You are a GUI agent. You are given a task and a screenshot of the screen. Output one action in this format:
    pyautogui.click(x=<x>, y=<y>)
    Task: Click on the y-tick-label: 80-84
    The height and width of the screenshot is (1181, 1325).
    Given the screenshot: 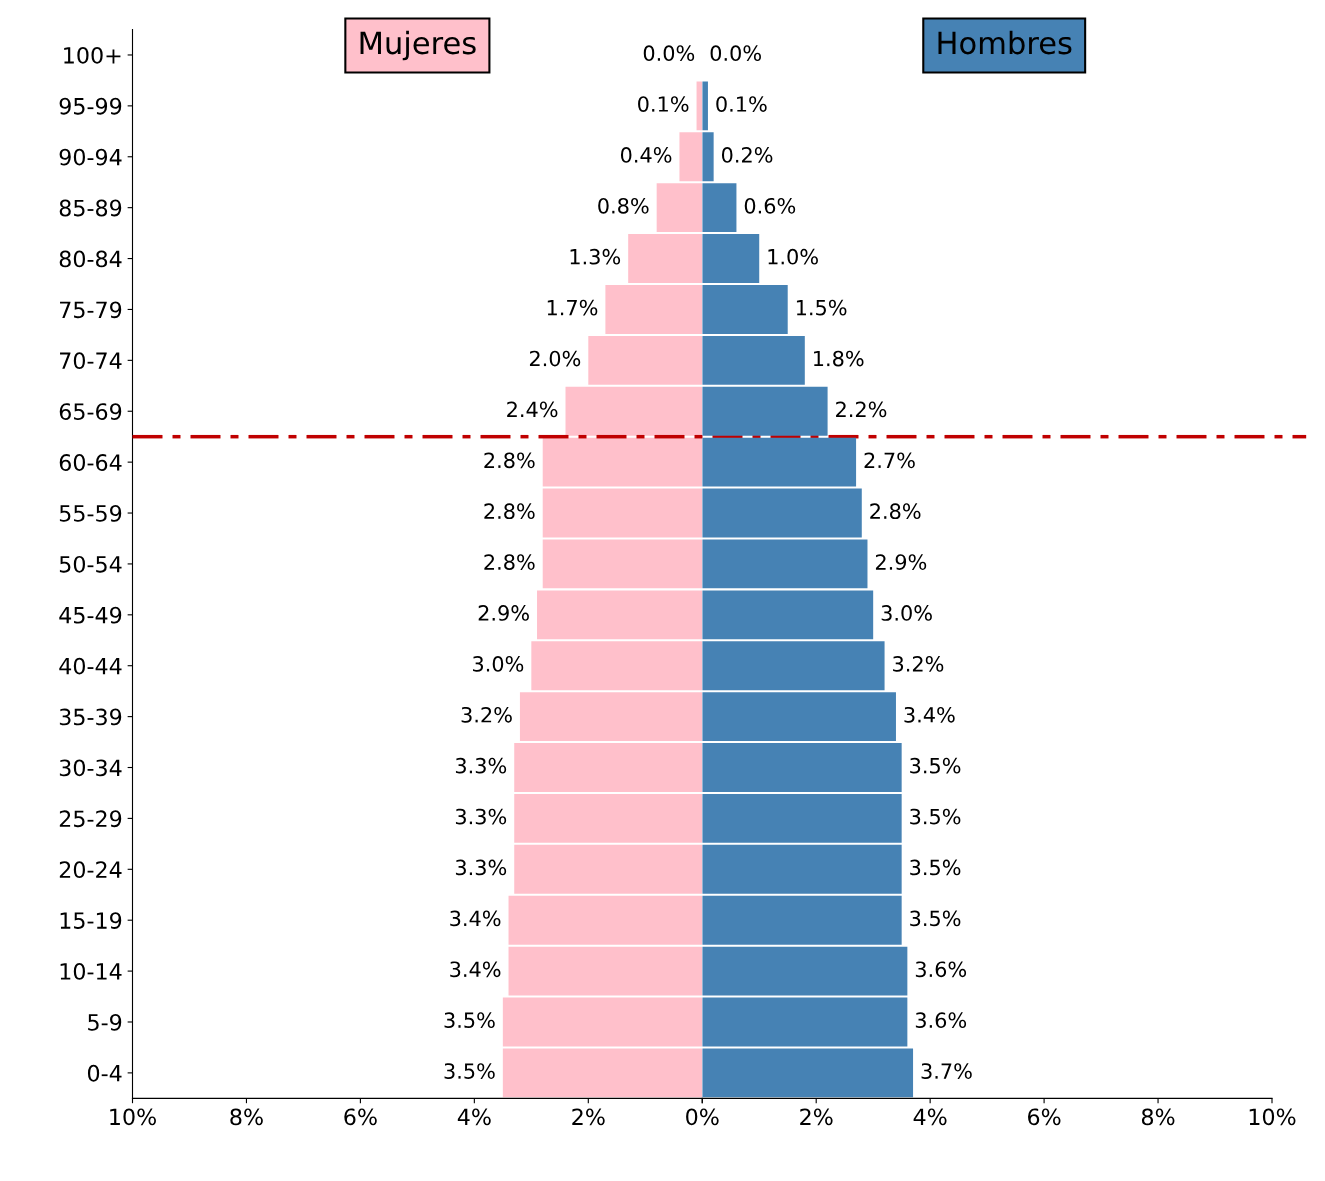 What is the action you would take?
    pyautogui.click(x=90, y=259)
    